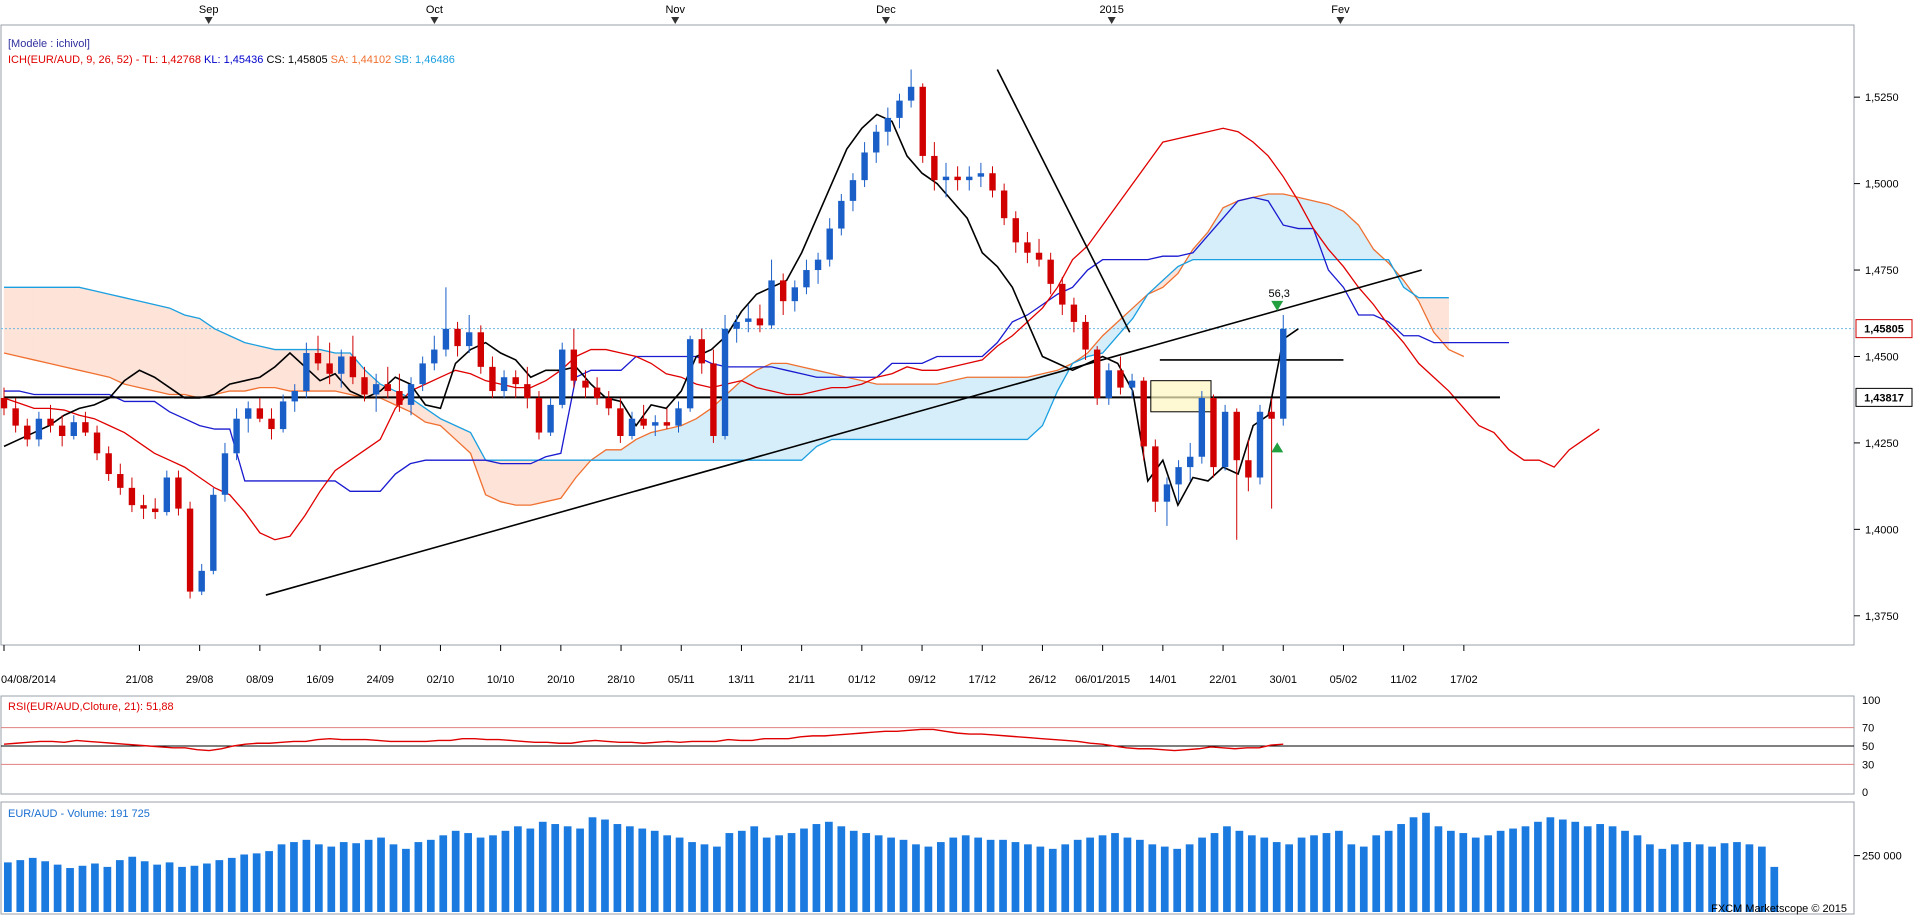 This screenshot has height=916, width=1919. Describe the element at coordinates (1882, 530) in the screenshot. I see `price-tick-label: 1,4000` at that location.